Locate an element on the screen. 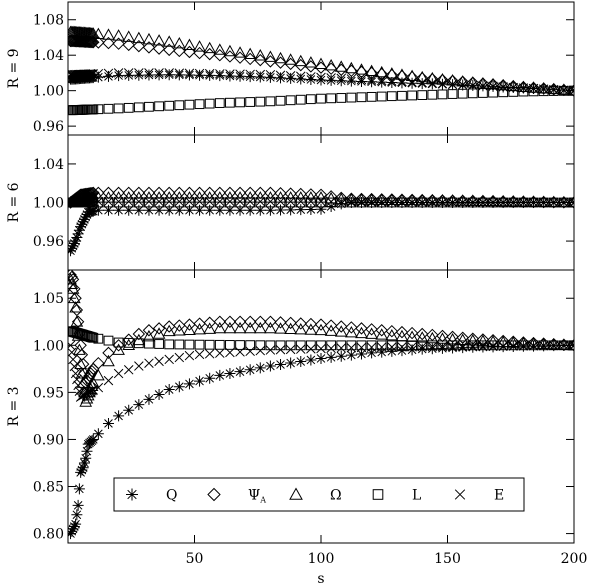  y-tick-label: 0.90 is located at coordinates (48, 440).